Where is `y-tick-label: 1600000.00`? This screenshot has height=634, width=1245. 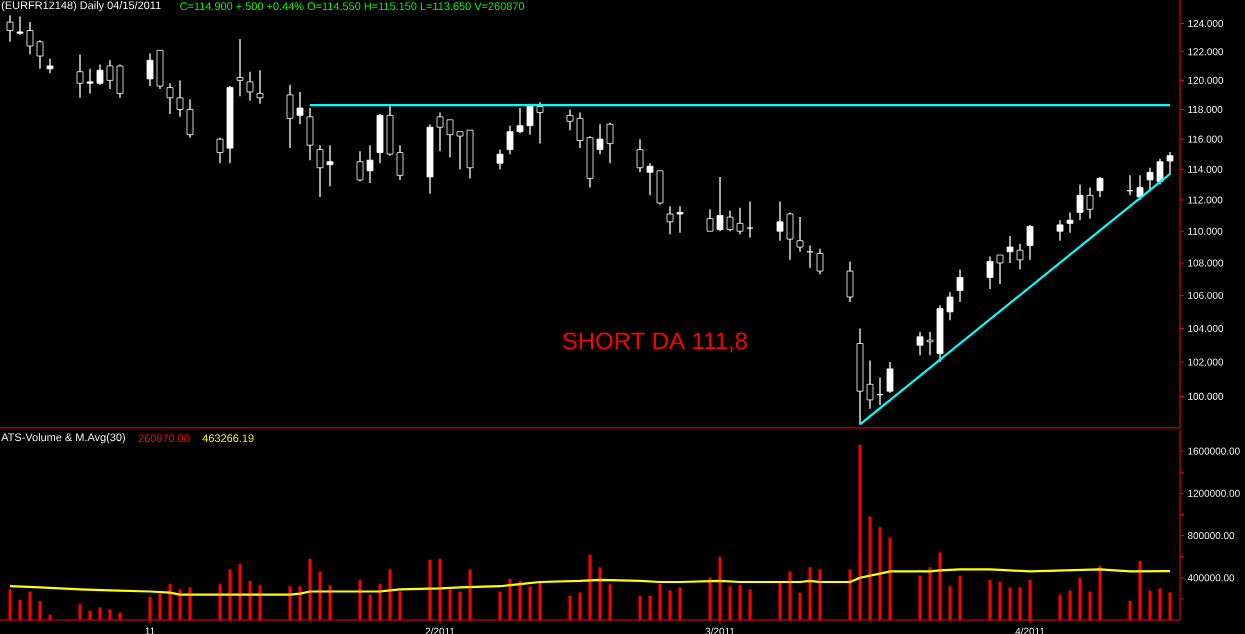 y-tick-label: 1600000.00 is located at coordinates (1214, 451).